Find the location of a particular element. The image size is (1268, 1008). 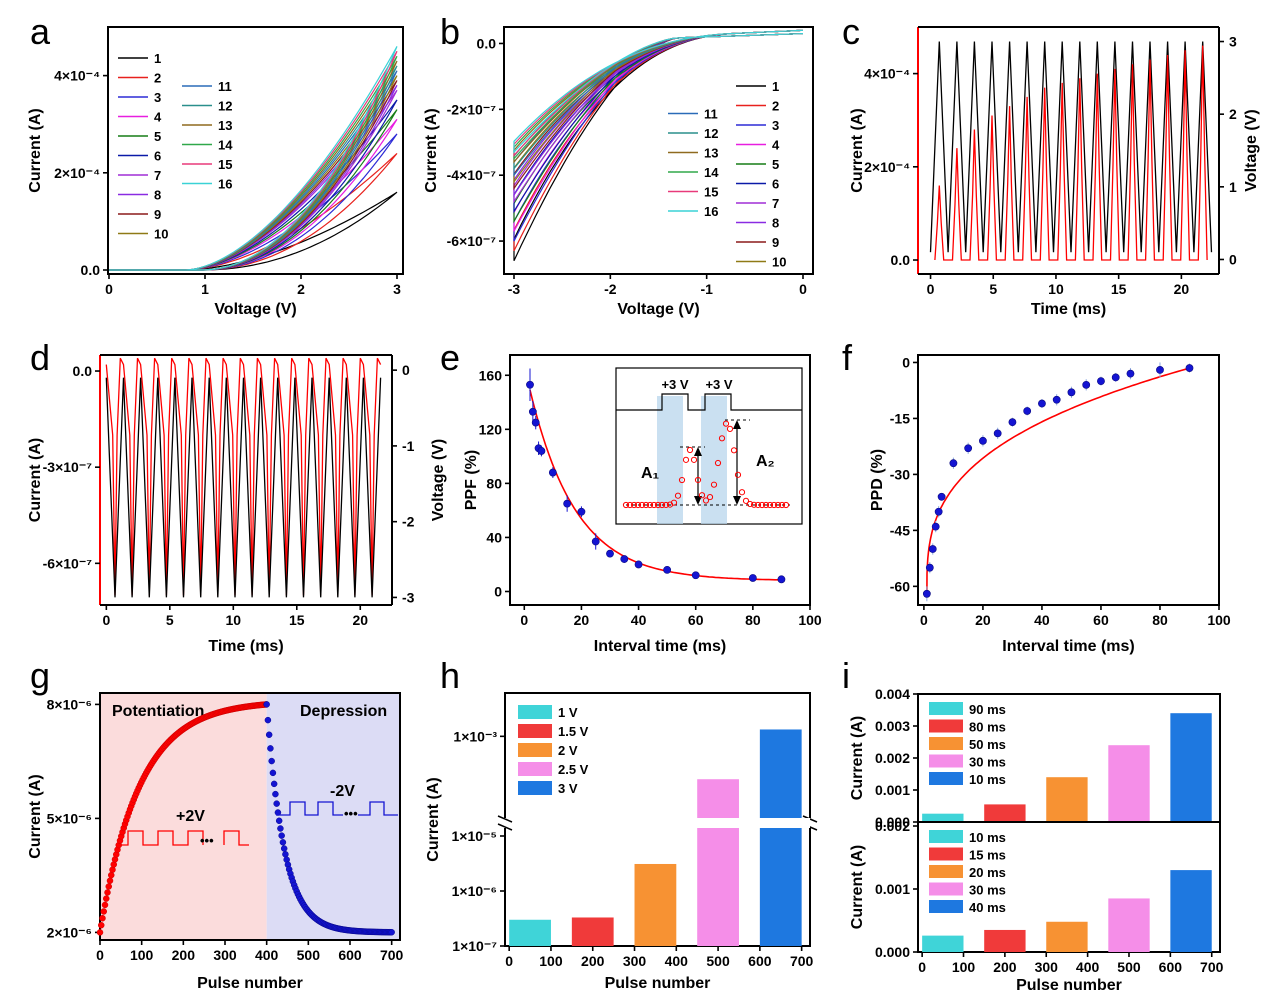

panel-label-c: c is located at coordinates (851, 31).